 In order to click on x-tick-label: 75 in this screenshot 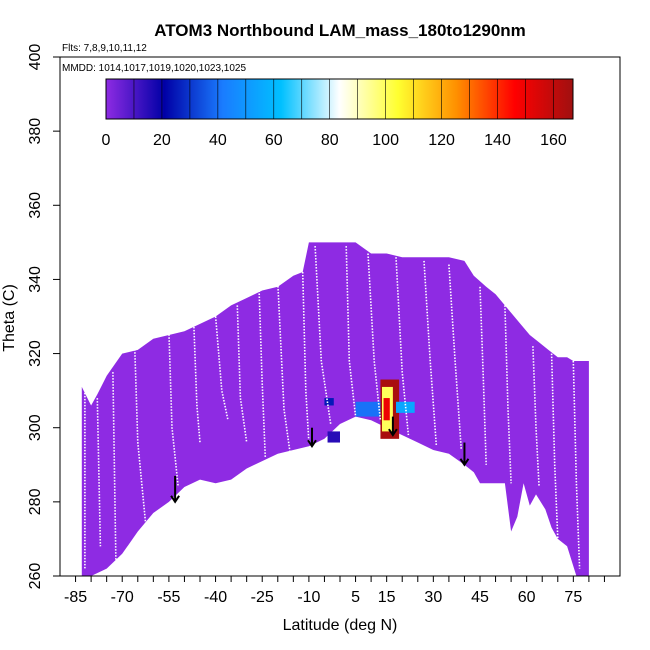, I will do `click(573, 597)`.